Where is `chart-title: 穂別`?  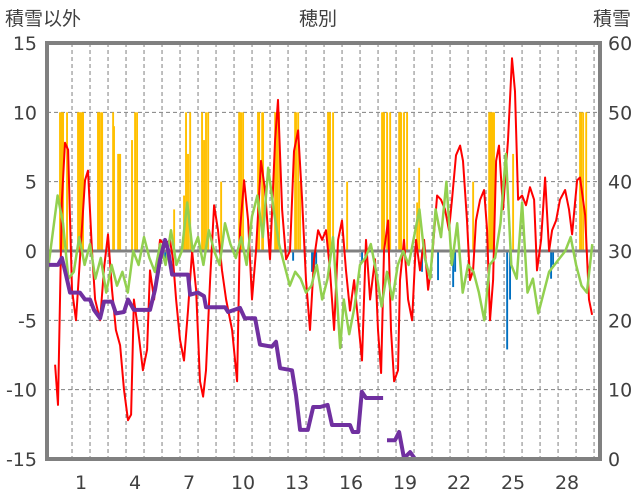 chart-title: 穂別 is located at coordinates (318, 19).